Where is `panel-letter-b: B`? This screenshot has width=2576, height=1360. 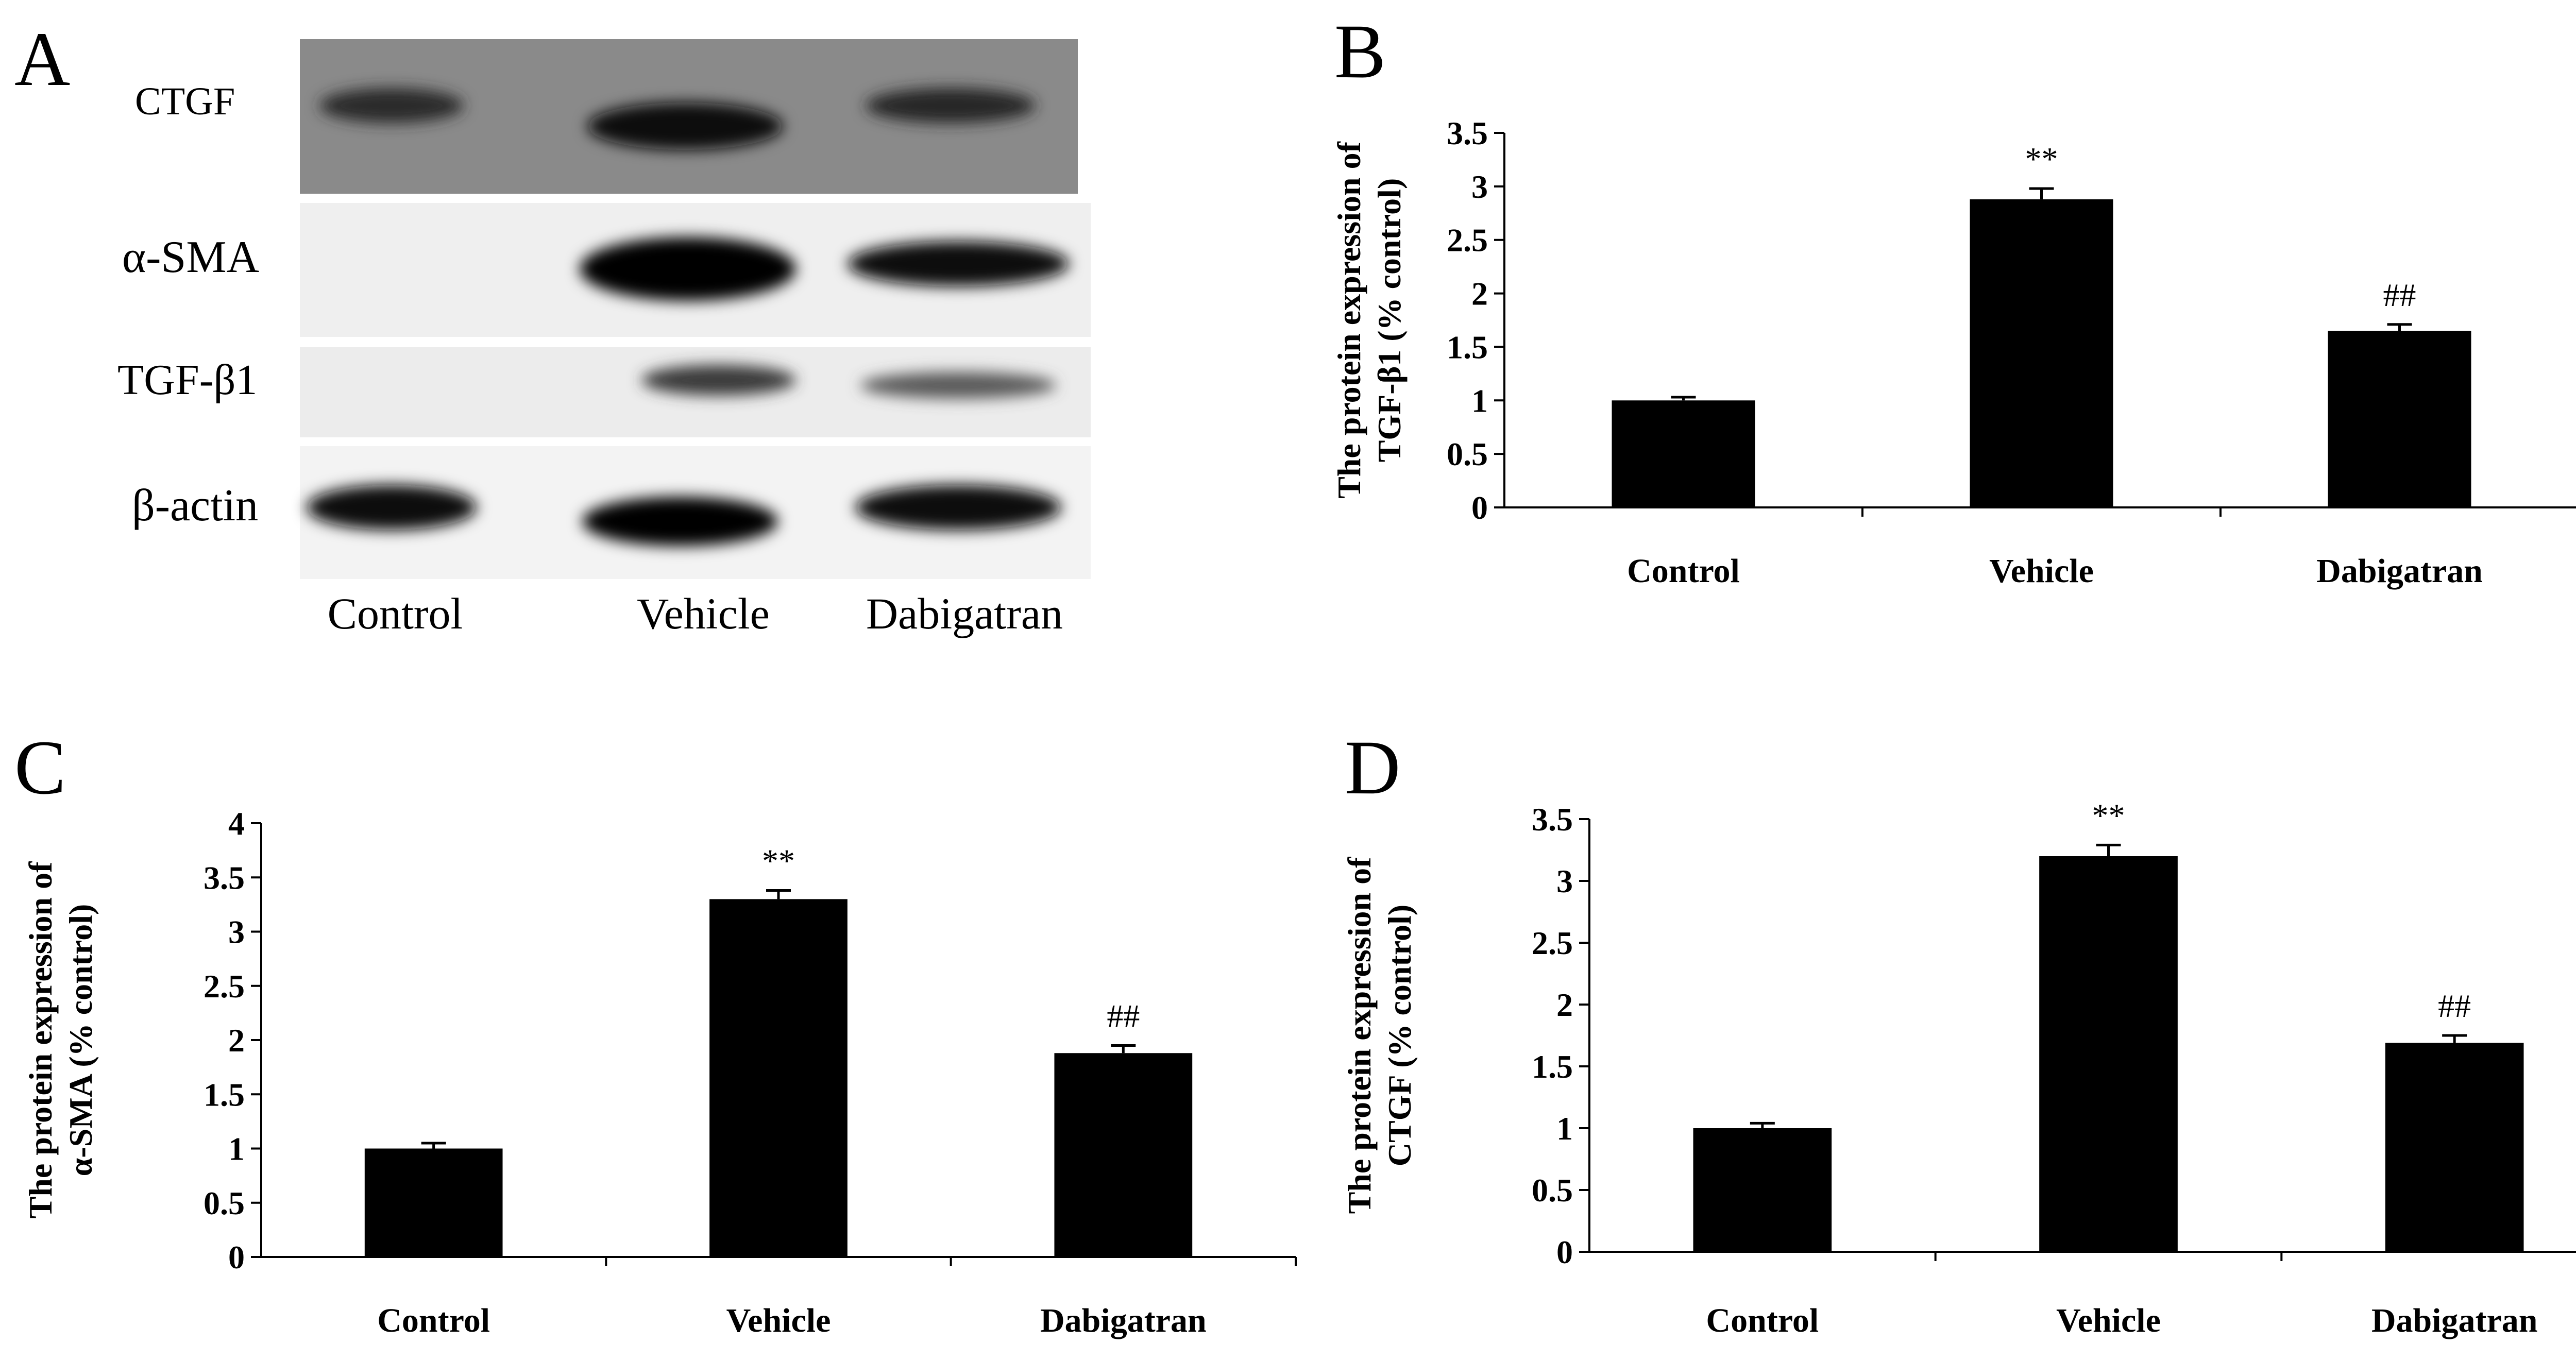
panel-letter-b: B is located at coordinates (1360, 51).